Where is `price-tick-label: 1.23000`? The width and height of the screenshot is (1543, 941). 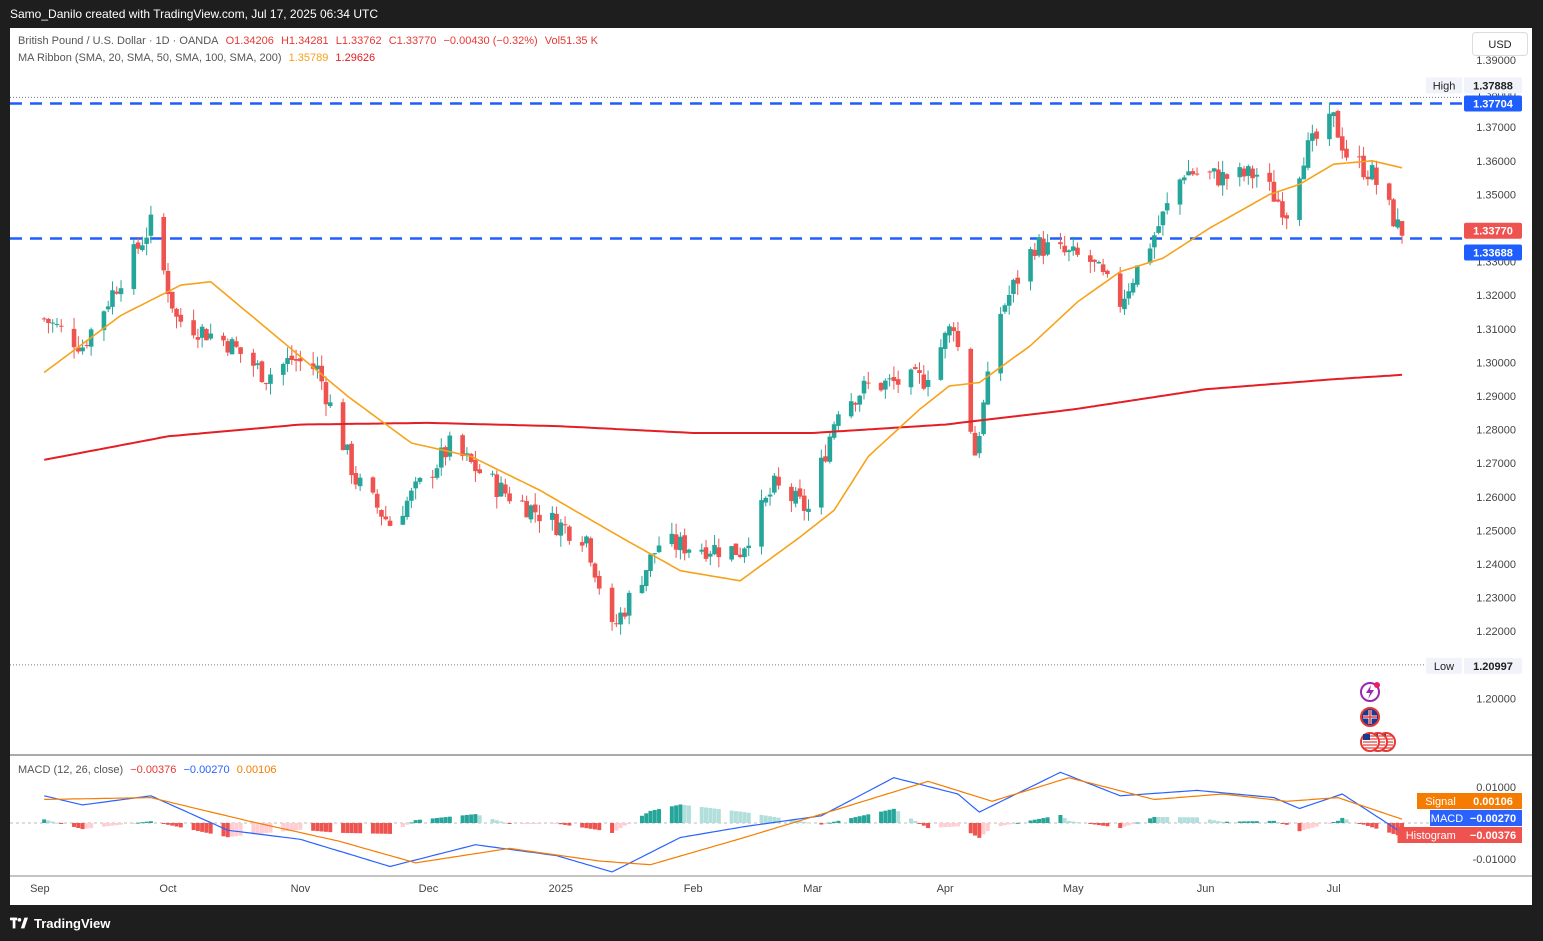
price-tick-label: 1.23000 is located at coordinates (1496, 599).